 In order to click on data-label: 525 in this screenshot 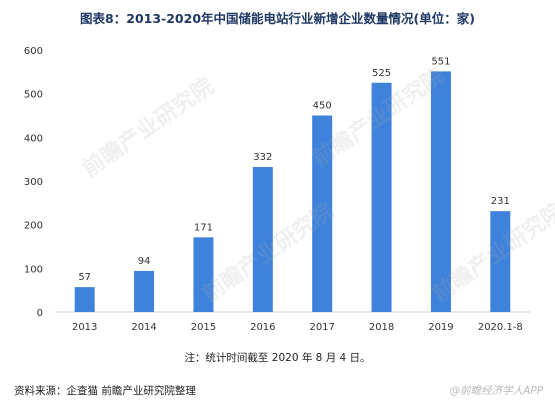, I will do `click(381, 73)`.